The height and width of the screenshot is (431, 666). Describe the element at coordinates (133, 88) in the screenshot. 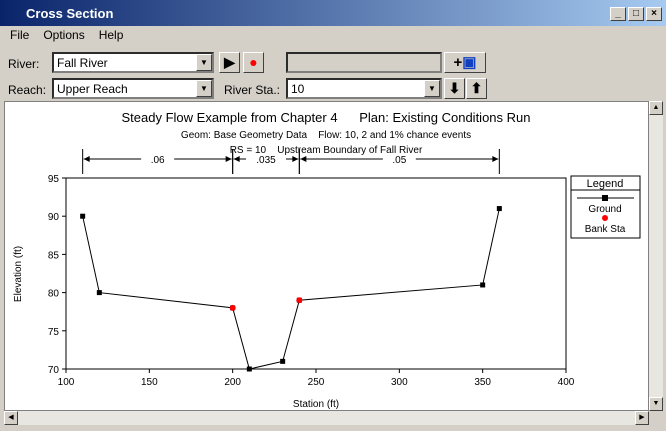

I see `reach-select: Upper Reach ▼` at that location.